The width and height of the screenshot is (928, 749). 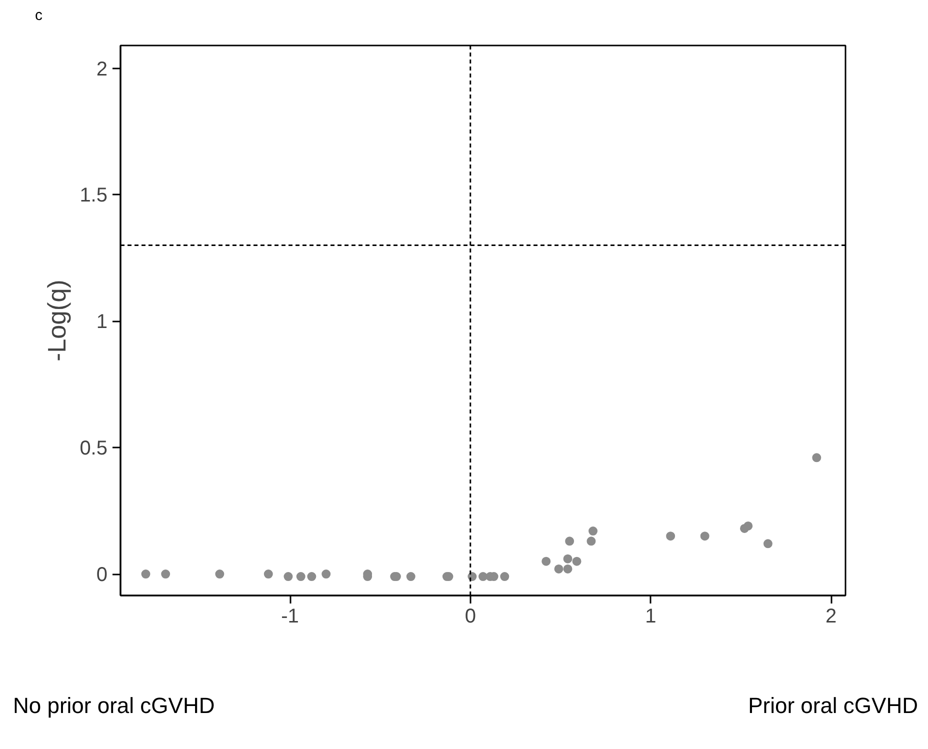 I want to click on y-tick-label: 2, so click(x=102, y=69).